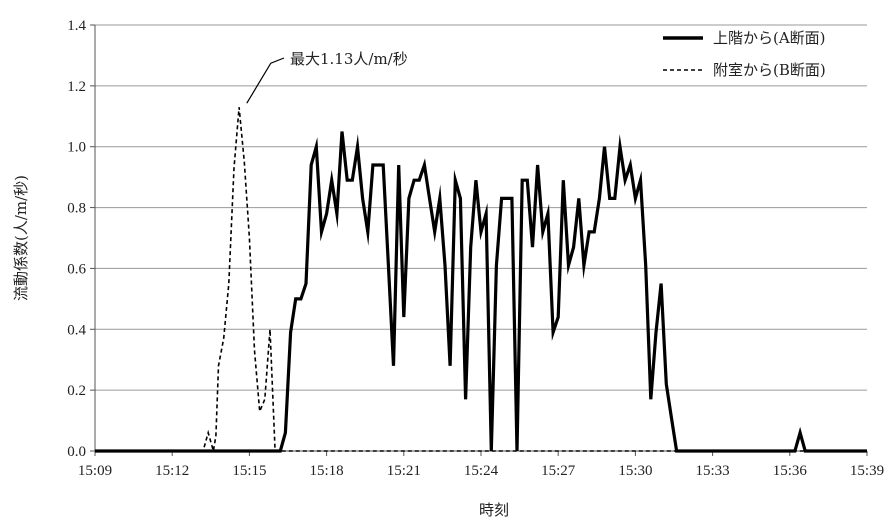 The image size is (891, 524). What do you see at coordinates (249, 471) in the screenshot?
I see `x-tick-label: 15:15` at bounding box center [249, 471].